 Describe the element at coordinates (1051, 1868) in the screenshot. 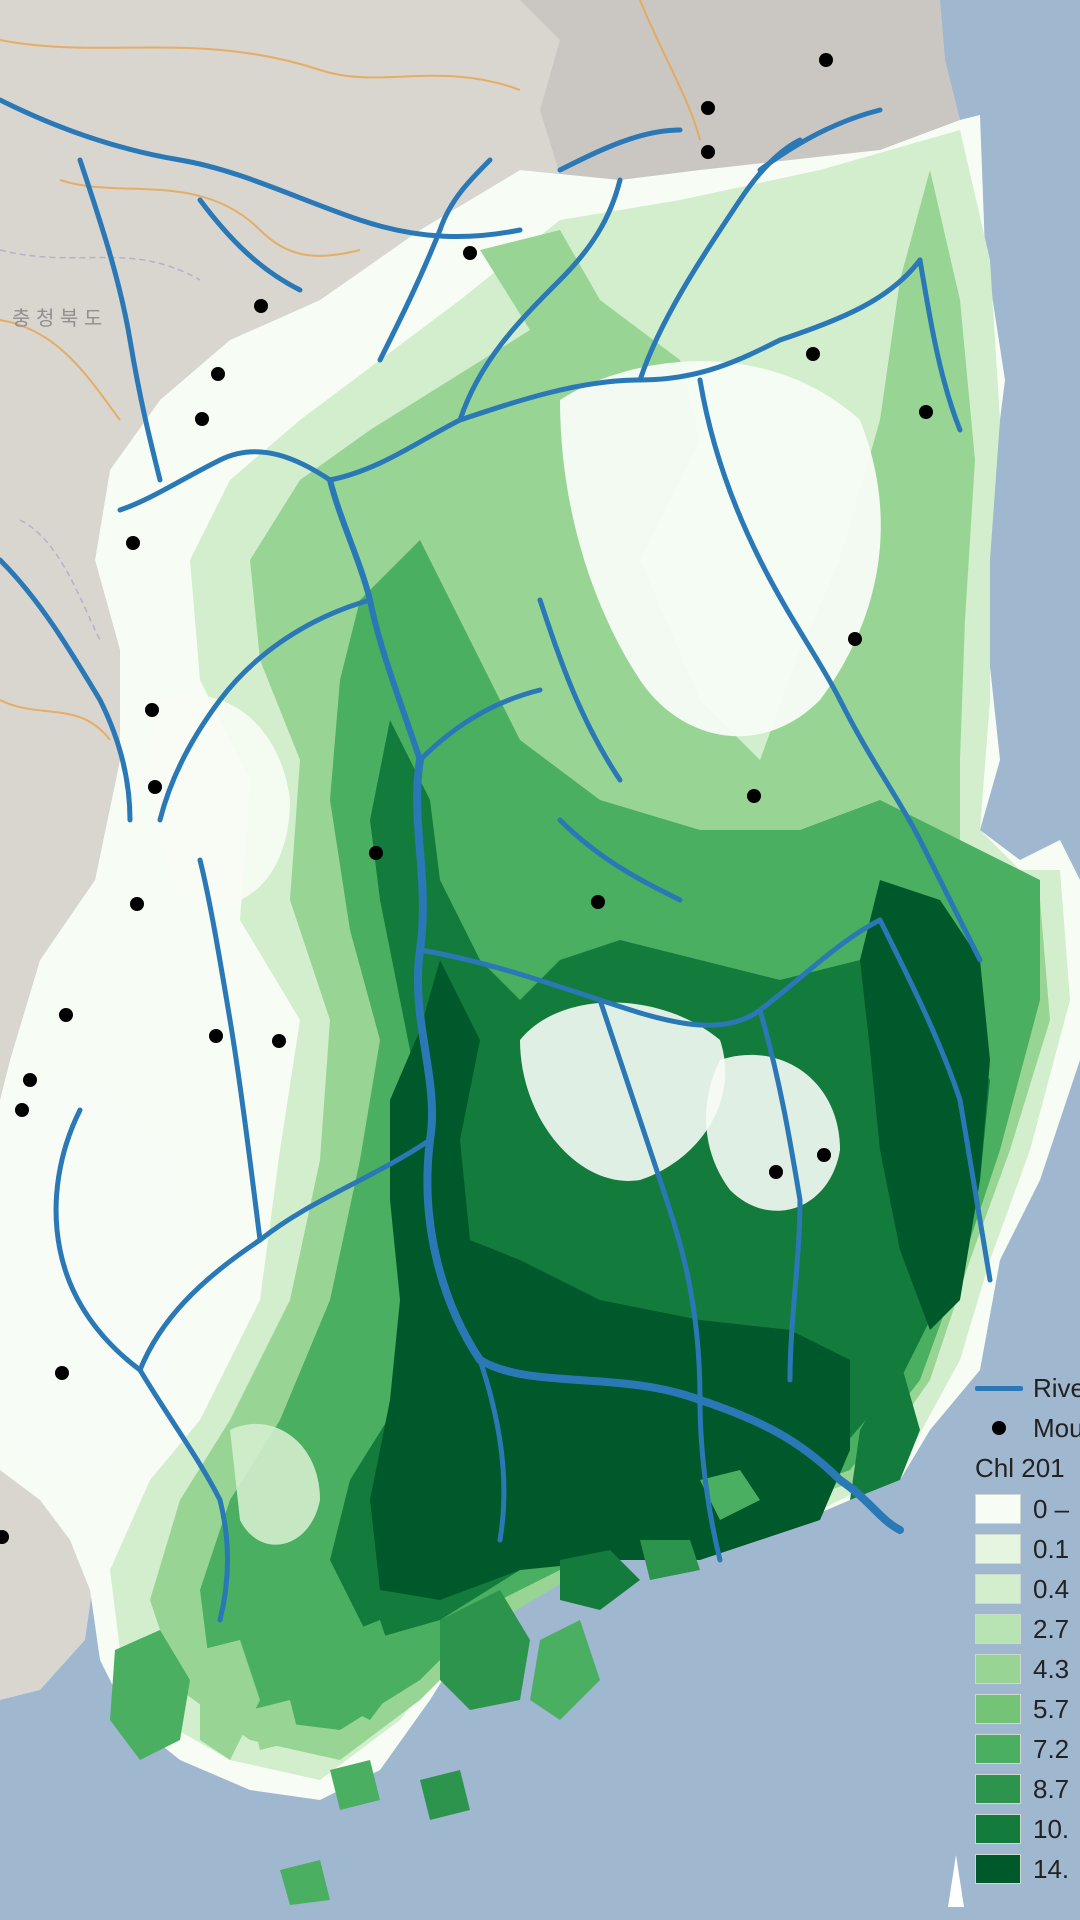

I see `legend-class-label: 14.` at that location.